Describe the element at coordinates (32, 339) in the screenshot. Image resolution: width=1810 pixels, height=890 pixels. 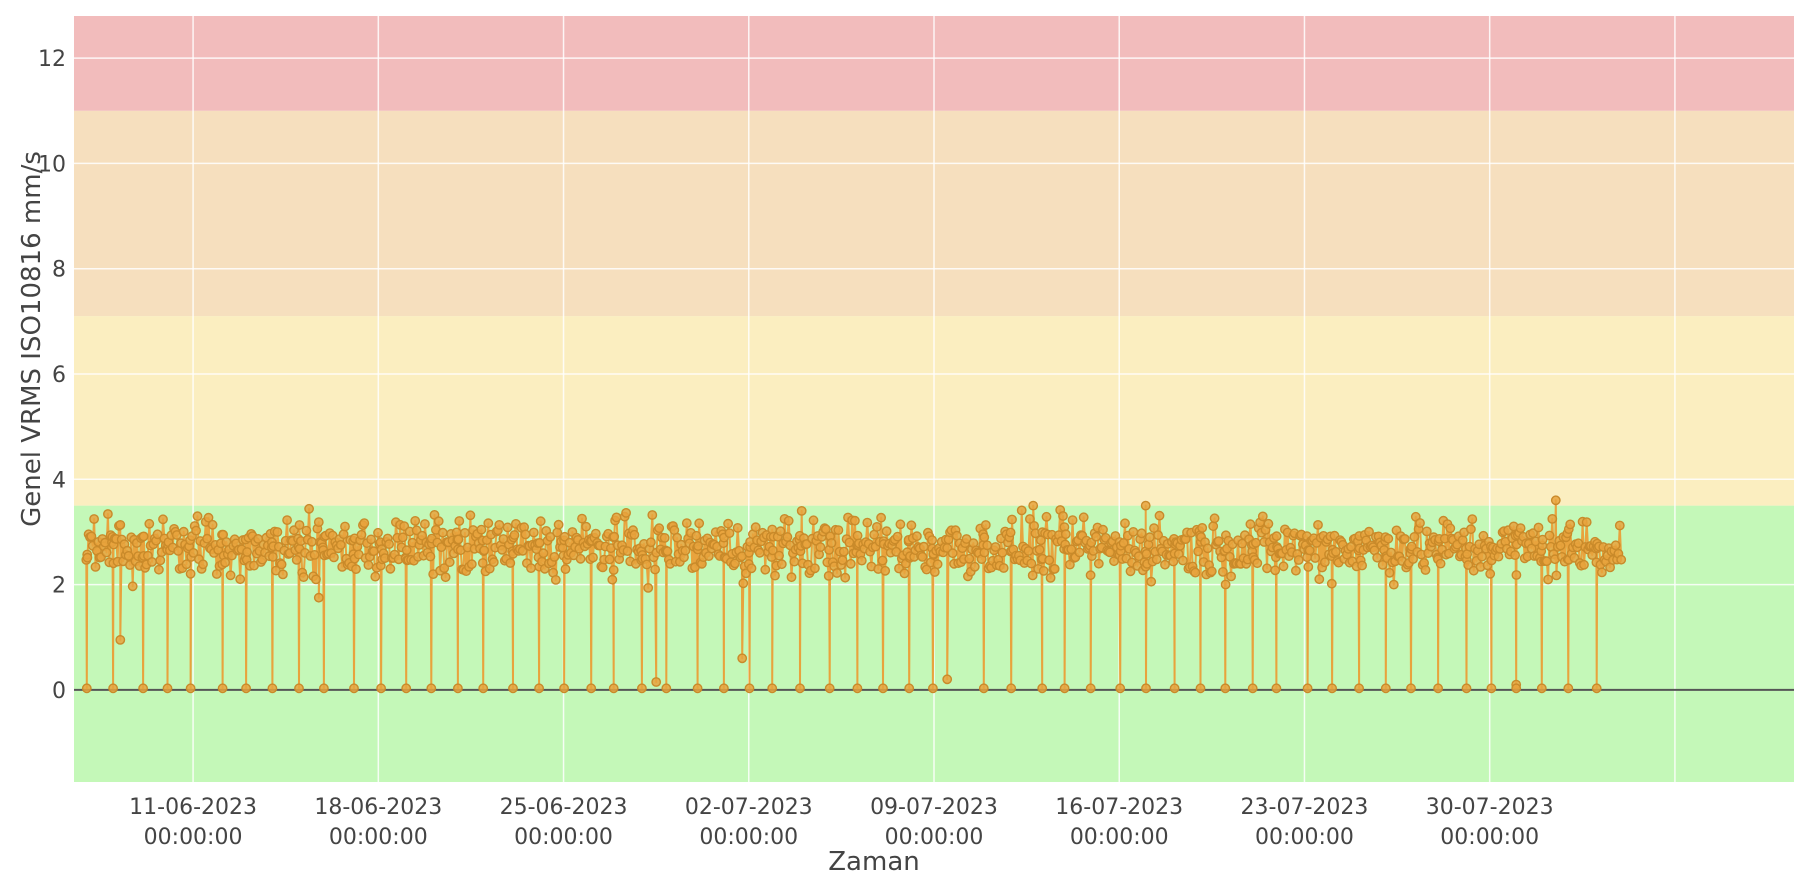
I see `y-axis-title: Genel VRMS ISO10816 mm/s` at that location.